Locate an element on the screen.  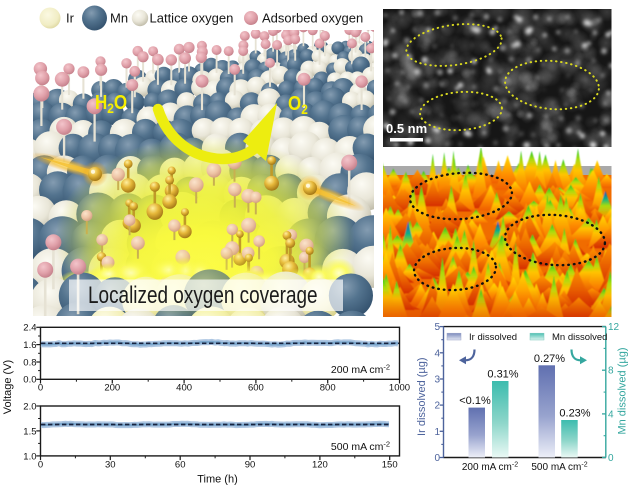
svg-text: 5 is located at coordinates (437, 327).